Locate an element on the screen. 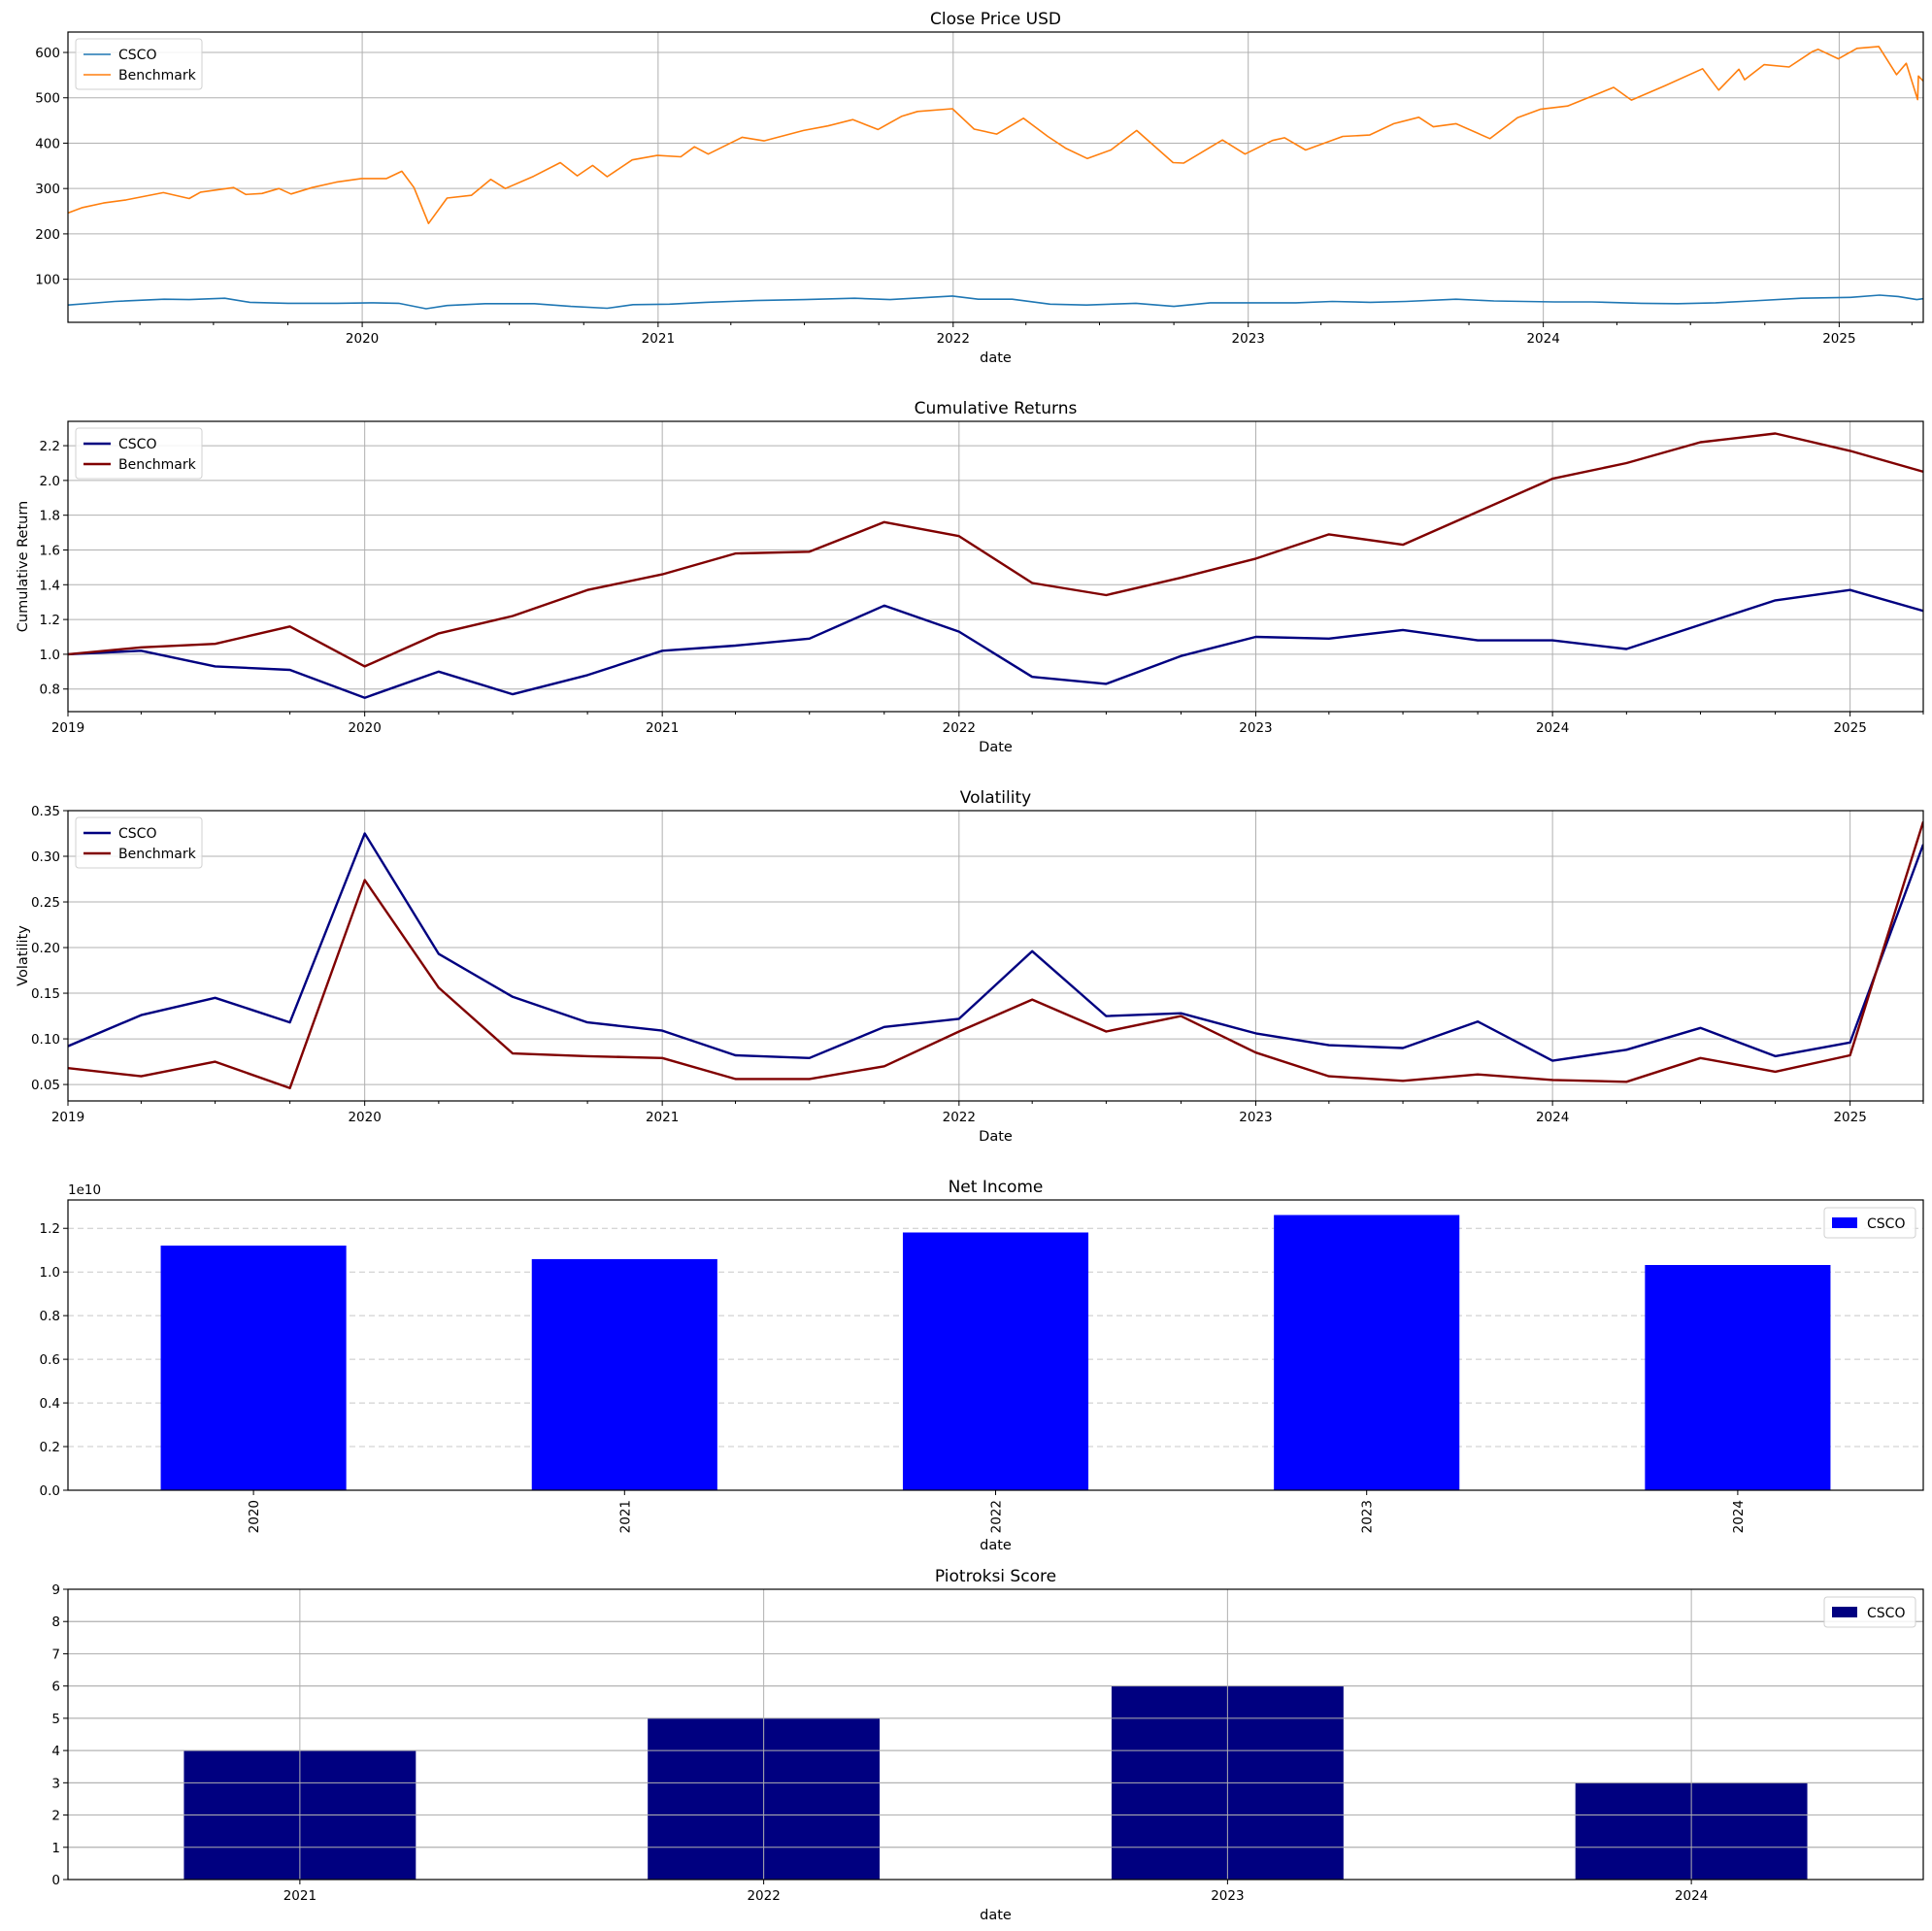  y-tick-label: 1.4 is located at coordinates (50, 586).